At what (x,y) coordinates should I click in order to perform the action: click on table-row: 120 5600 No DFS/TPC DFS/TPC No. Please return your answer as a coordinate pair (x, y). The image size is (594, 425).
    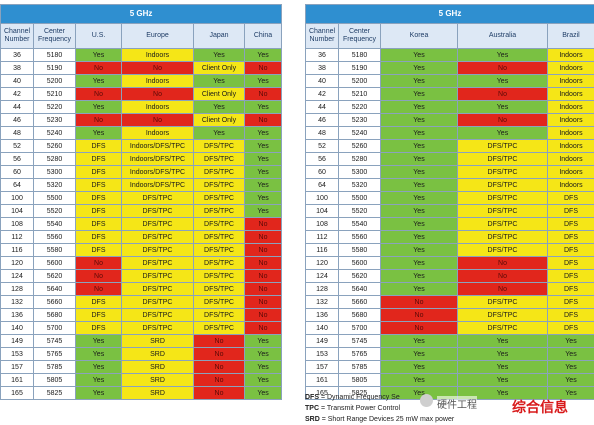
    Looking at the image, I should click on (141, 263).